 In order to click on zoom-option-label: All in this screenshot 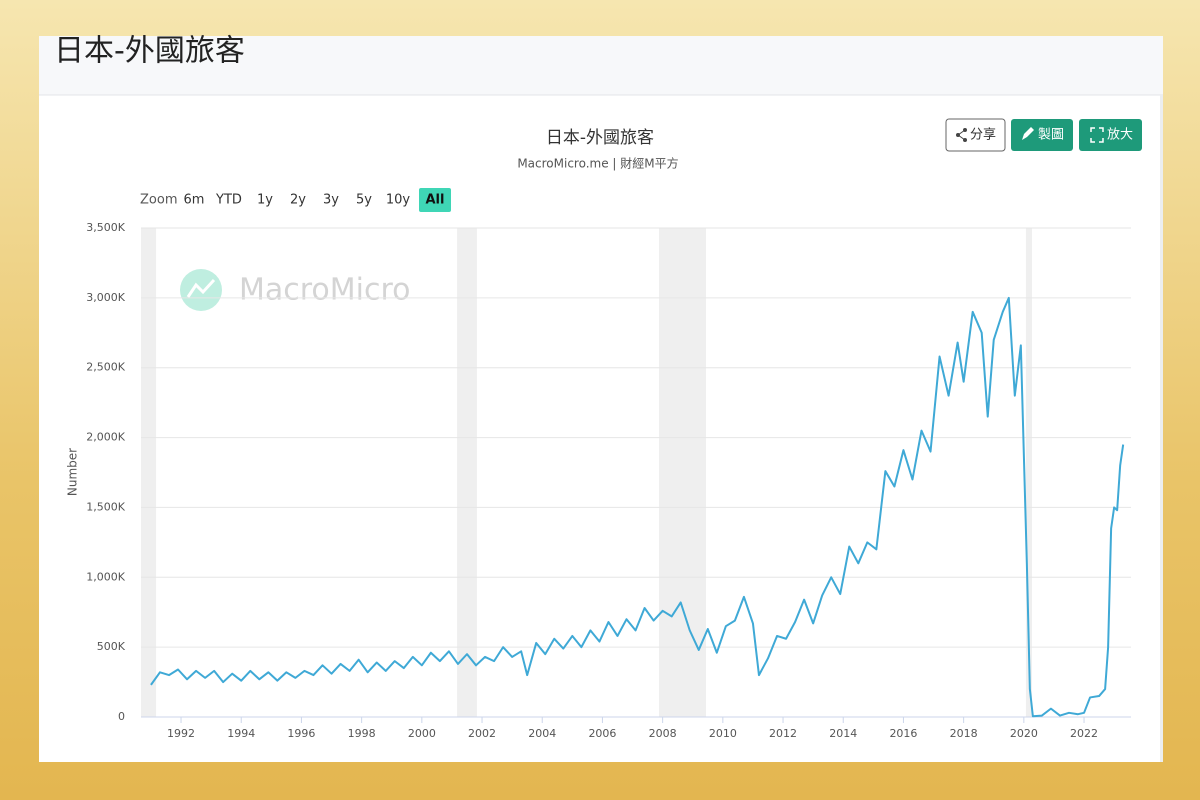, I will do `click(435, 200)`.